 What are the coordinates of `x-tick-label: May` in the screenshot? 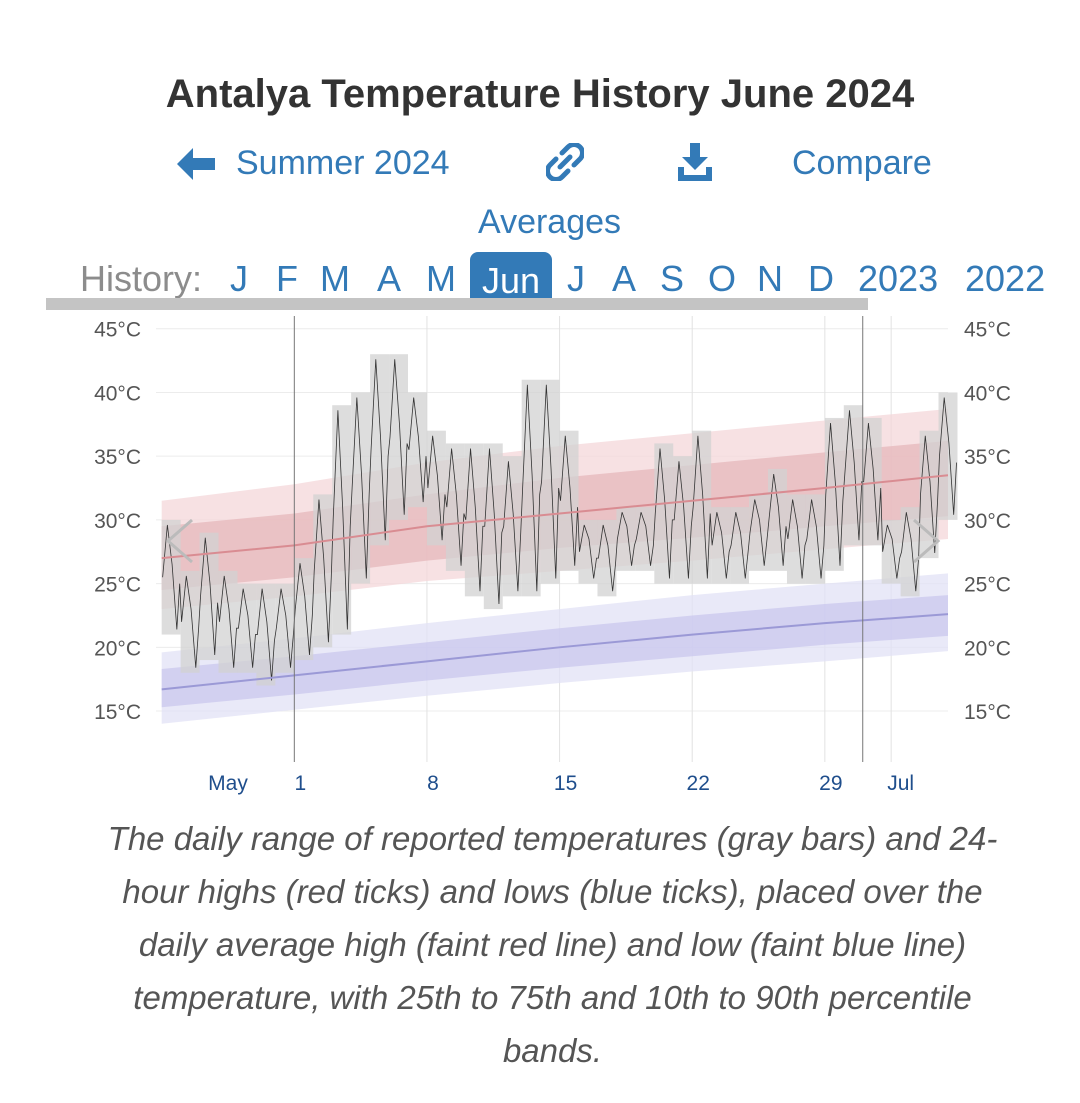 It's located at (228, 783).